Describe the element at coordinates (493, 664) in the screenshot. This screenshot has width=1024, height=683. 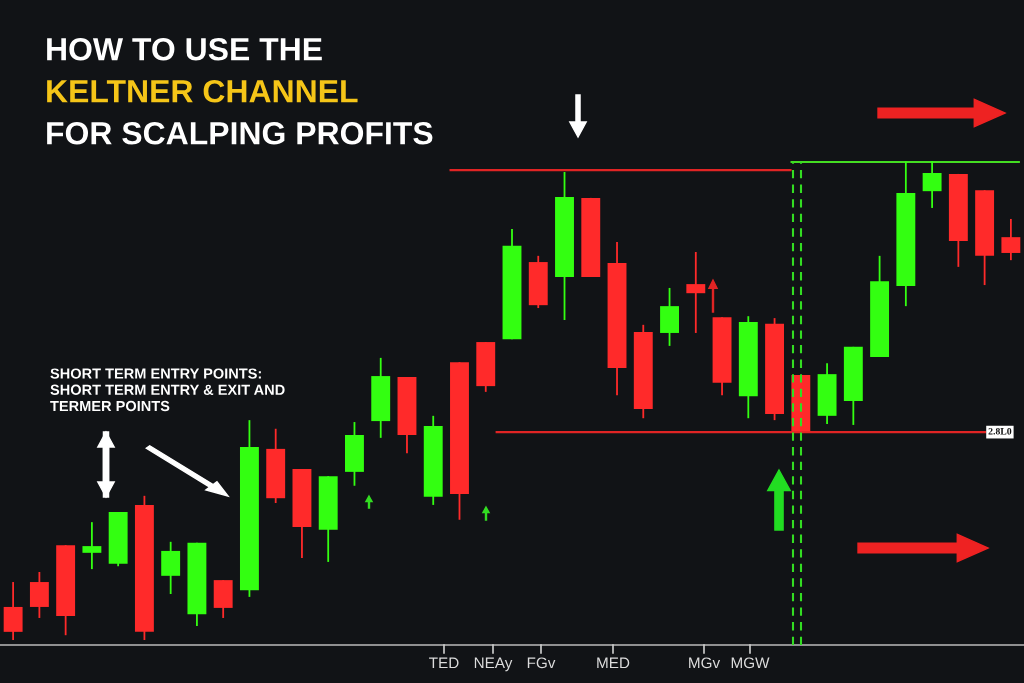
I see `text: NEAy` at that location.